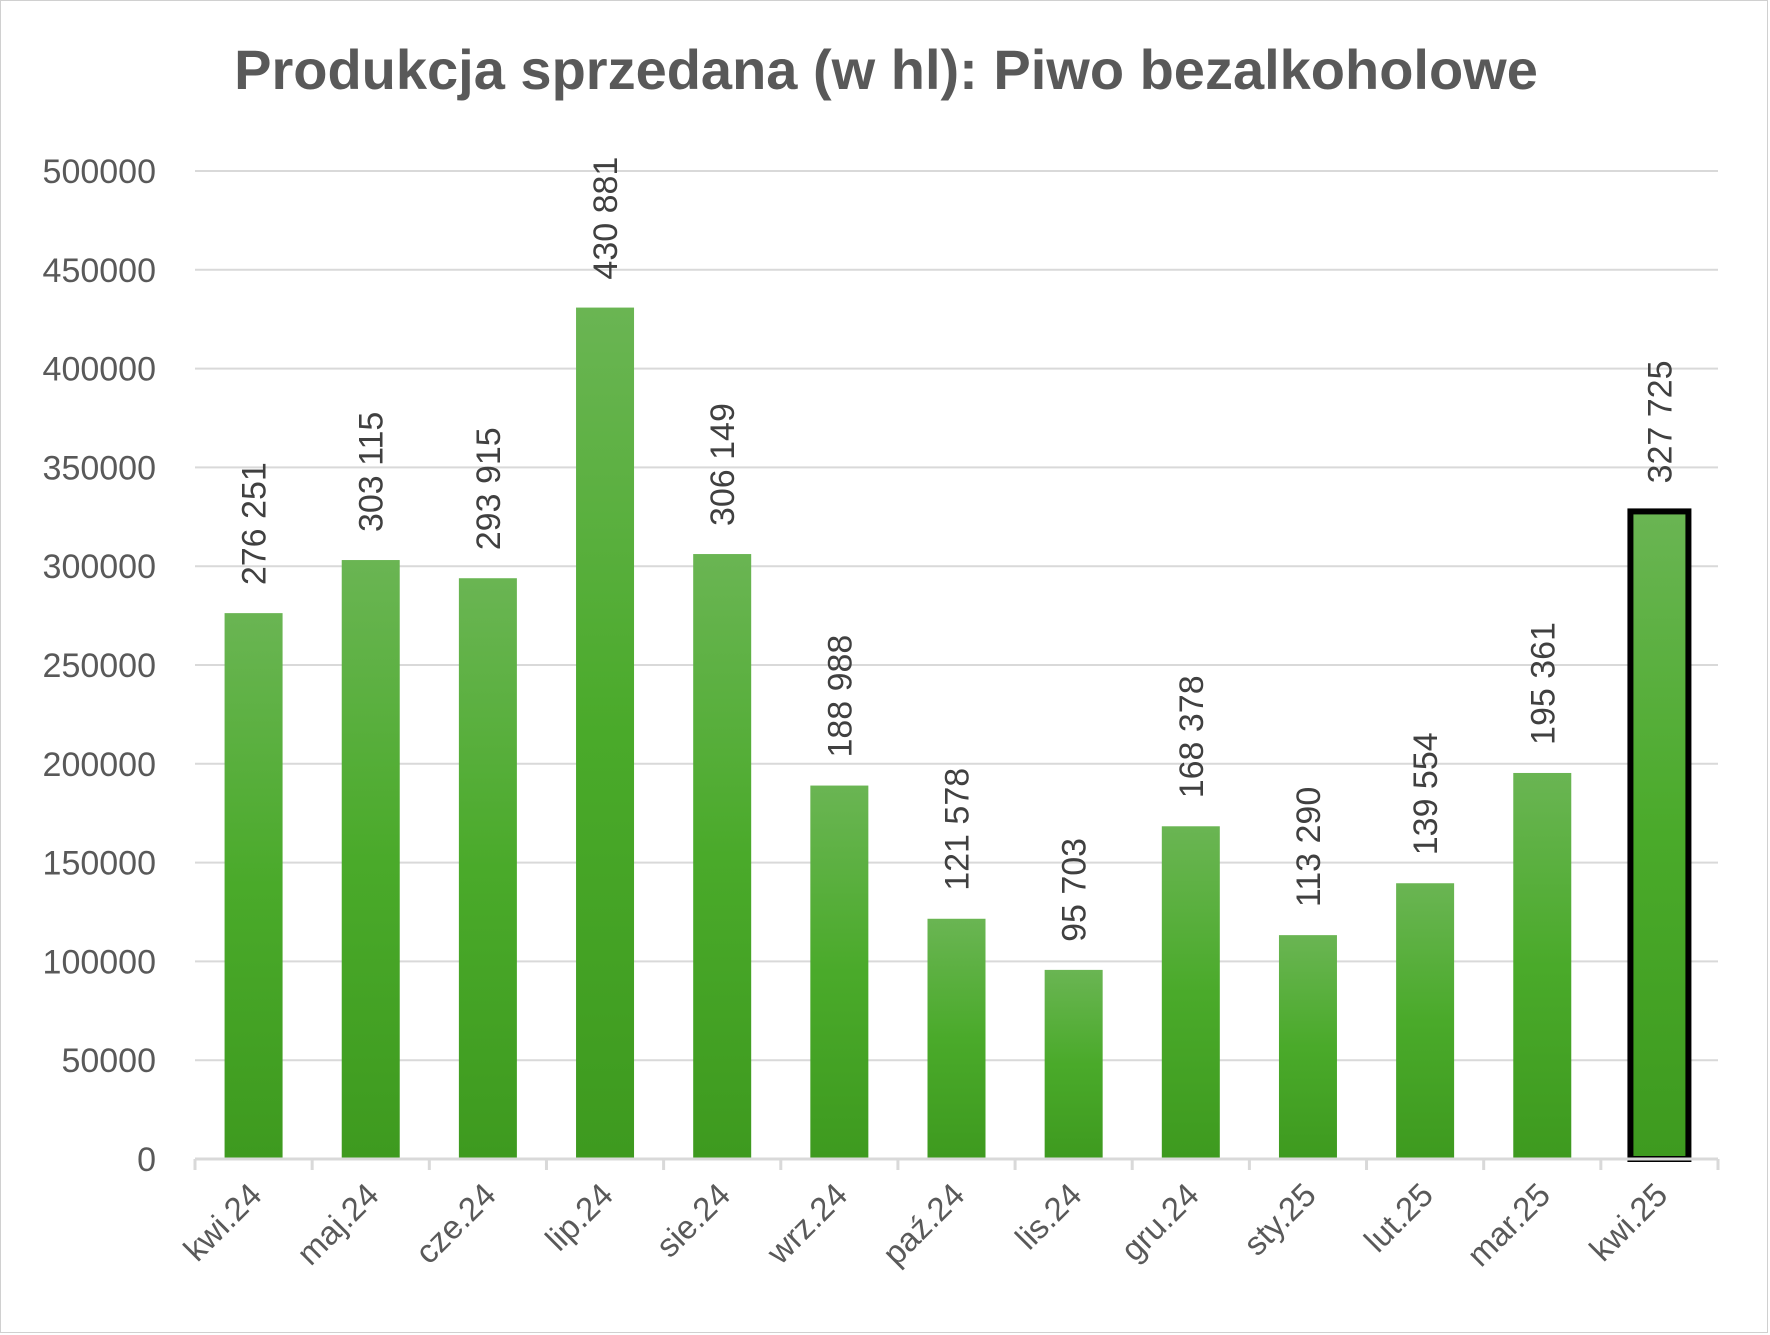 This screenshot has width=1770, height=1335. I want to click on data-label: 95 703, so click(1075, 890).